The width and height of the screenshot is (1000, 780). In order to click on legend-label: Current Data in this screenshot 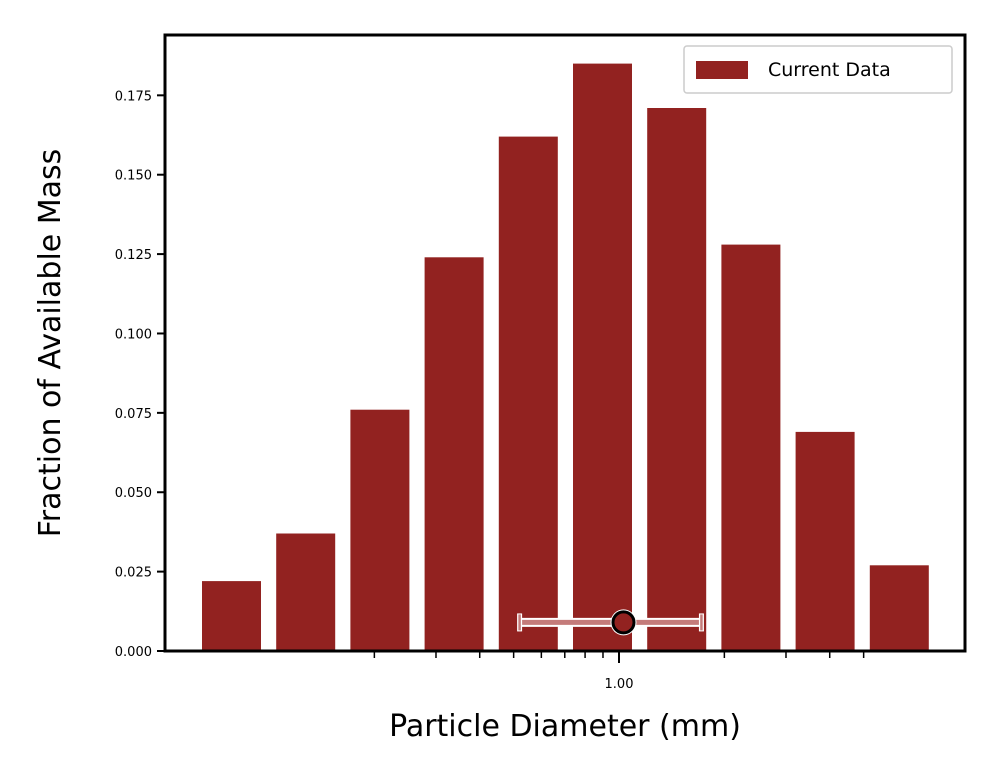, I will do `click(829, 70)`.